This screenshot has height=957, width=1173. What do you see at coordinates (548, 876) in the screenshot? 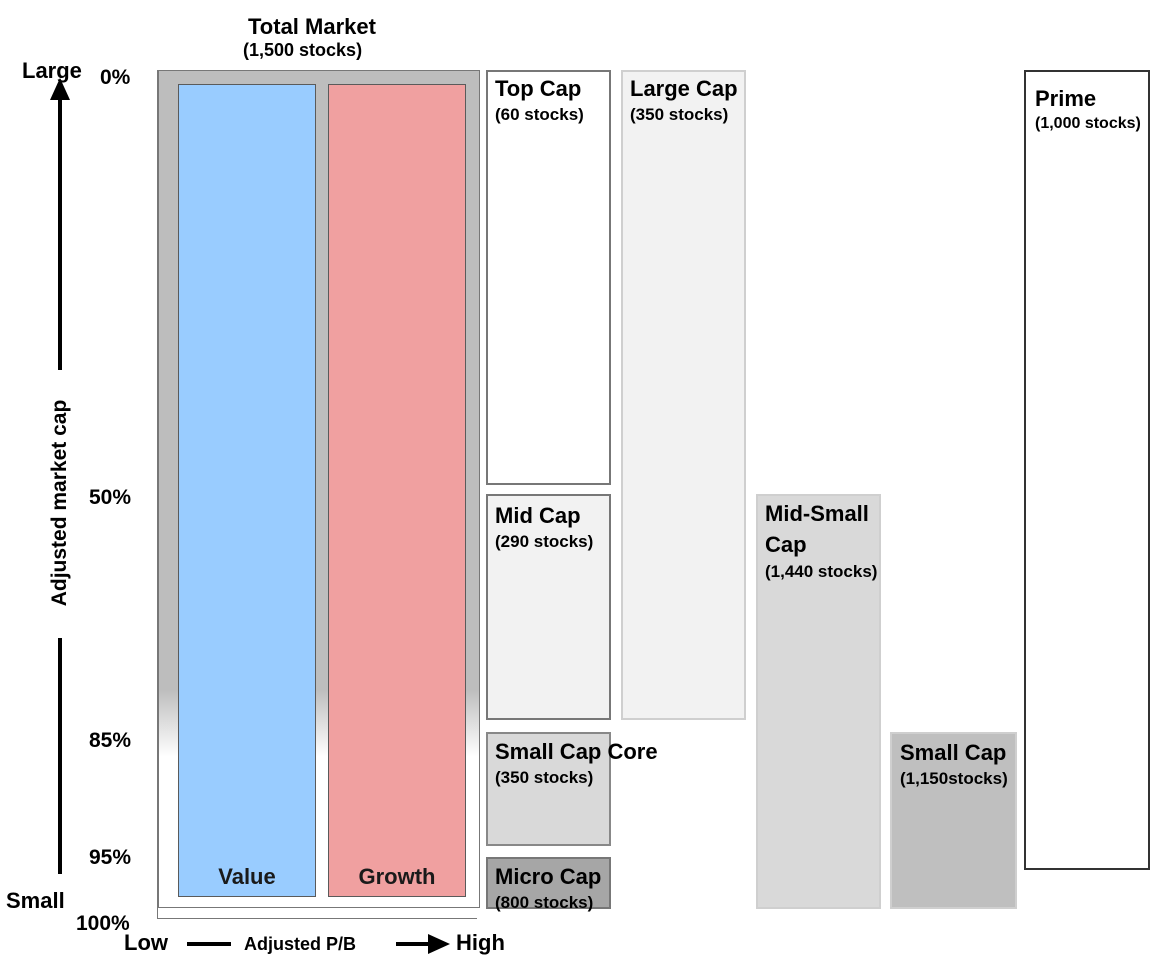
I see `micro-cap-name: Micro Cap` at bounding box center [548, 876].